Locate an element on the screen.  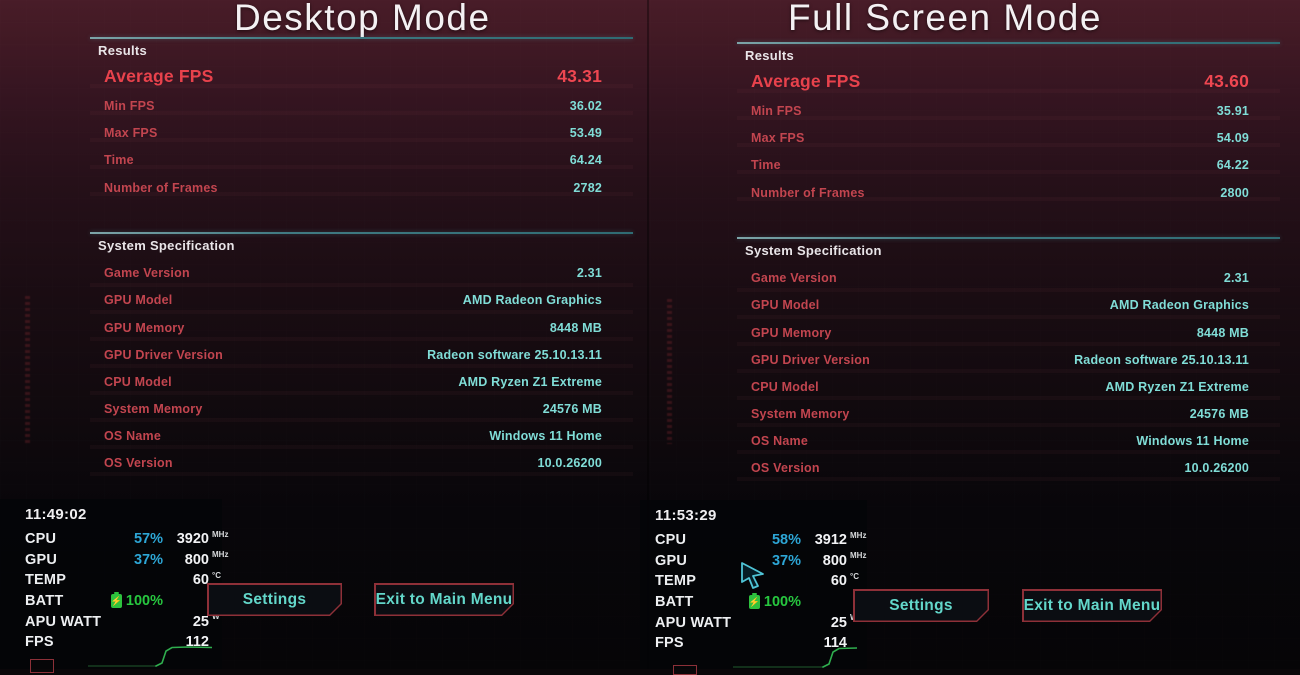
row-value: 43.31 is located at coordinates (579, 76).